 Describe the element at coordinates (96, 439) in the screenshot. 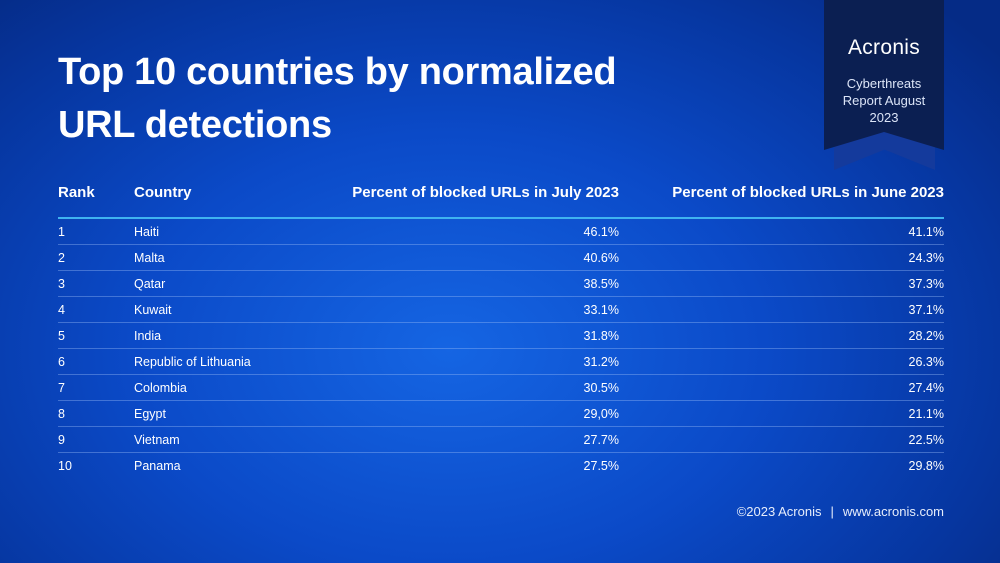

I see `rank-cell: 9` at that location.